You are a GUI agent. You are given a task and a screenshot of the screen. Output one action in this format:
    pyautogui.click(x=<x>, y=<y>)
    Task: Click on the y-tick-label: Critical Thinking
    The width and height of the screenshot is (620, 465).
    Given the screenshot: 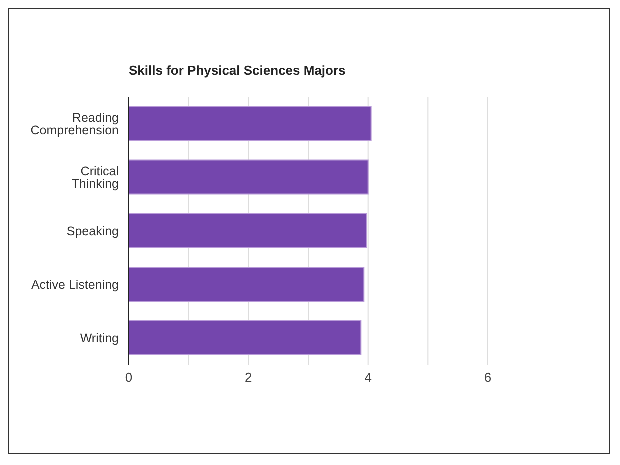 What is the action you would take?
    pyautogui.click(x=96, y=178)
    